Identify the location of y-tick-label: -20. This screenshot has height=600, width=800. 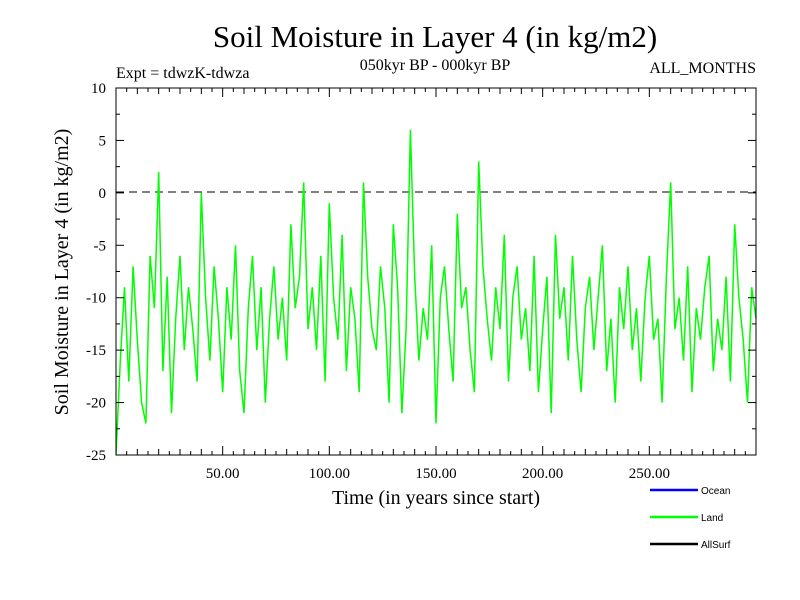
(96, 404).